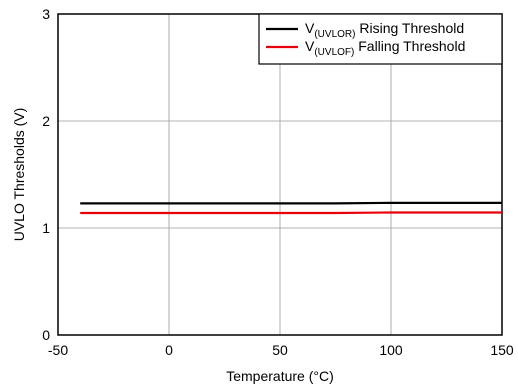  Describe the element at coordinates (46, 174) in the screenshot. I see `y-tick-labels: 0 1 2 3` at that location.